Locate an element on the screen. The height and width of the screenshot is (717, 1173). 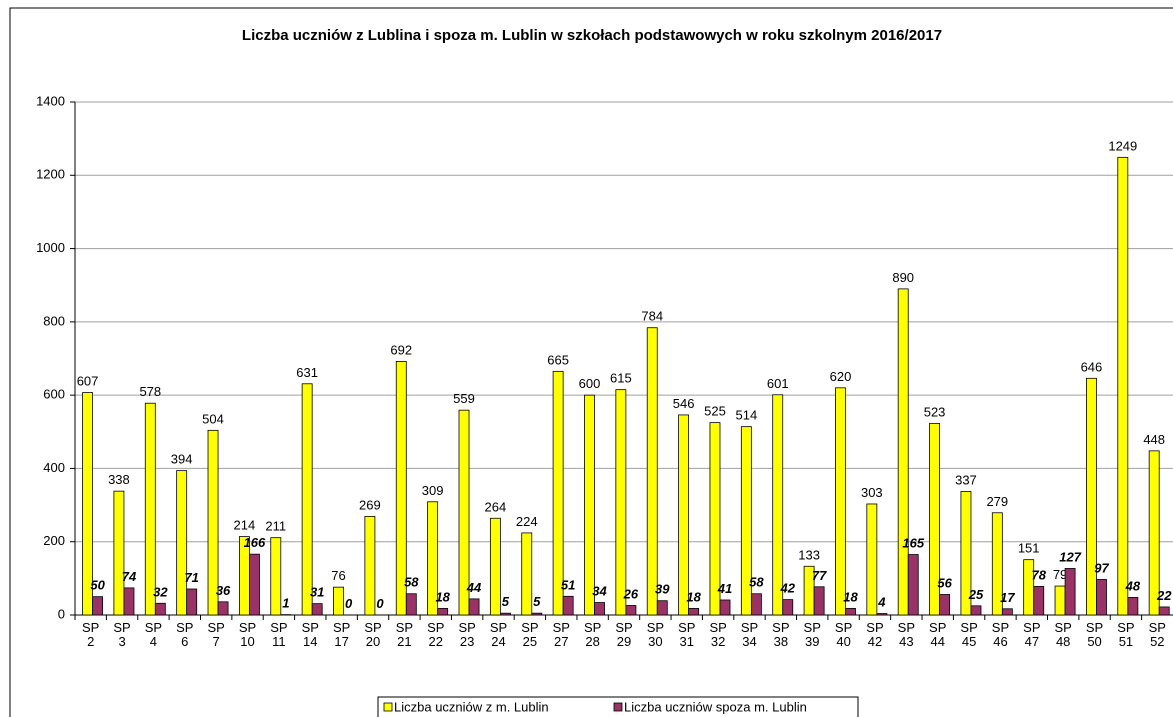
value-label: 559 is located at coordinates (464, 398).